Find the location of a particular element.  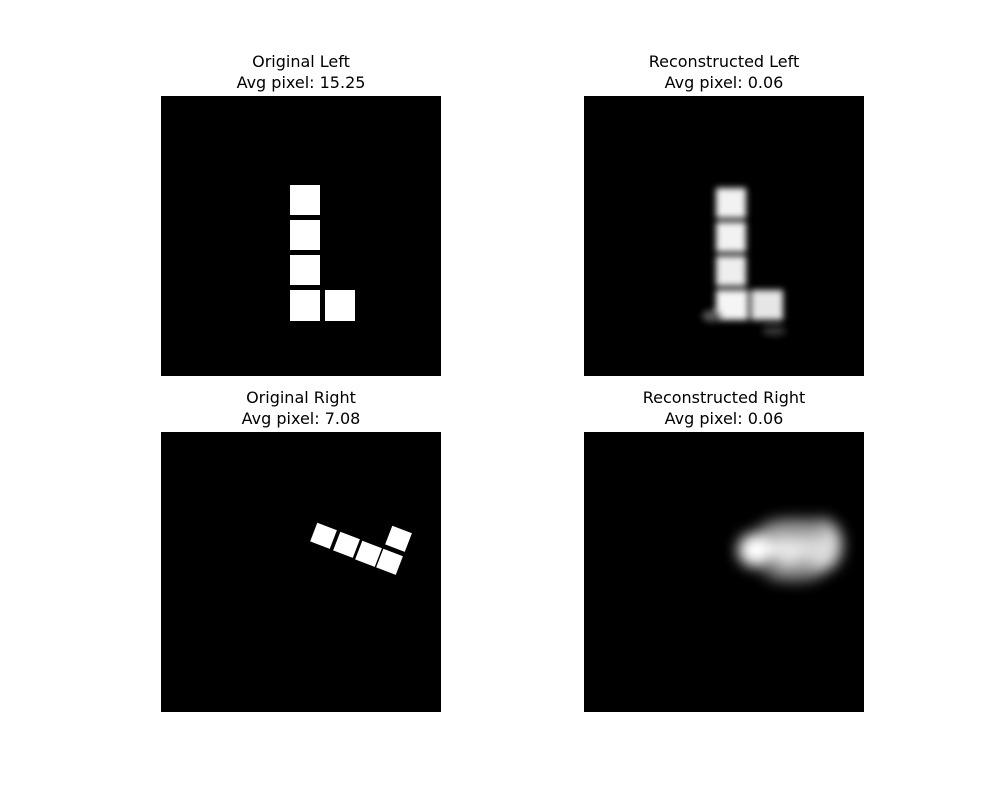

title-reconstructed-right: Reconstructed Right Avg pixel: 0.06 is located at coordinates (724, 408).